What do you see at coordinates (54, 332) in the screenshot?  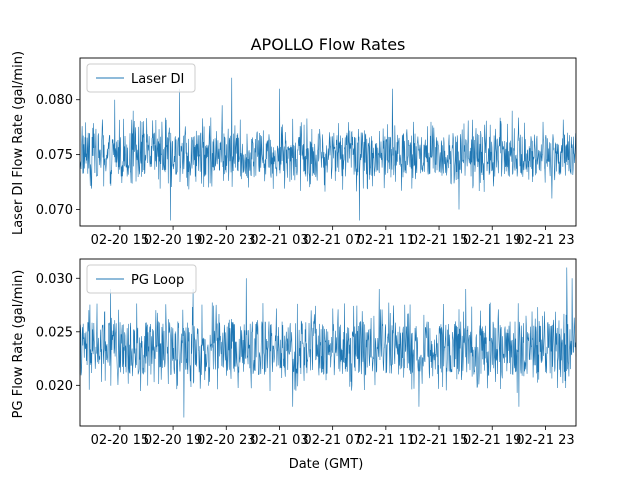 I see `y-tick-label: 0.025` at bounding box center [54, 332].